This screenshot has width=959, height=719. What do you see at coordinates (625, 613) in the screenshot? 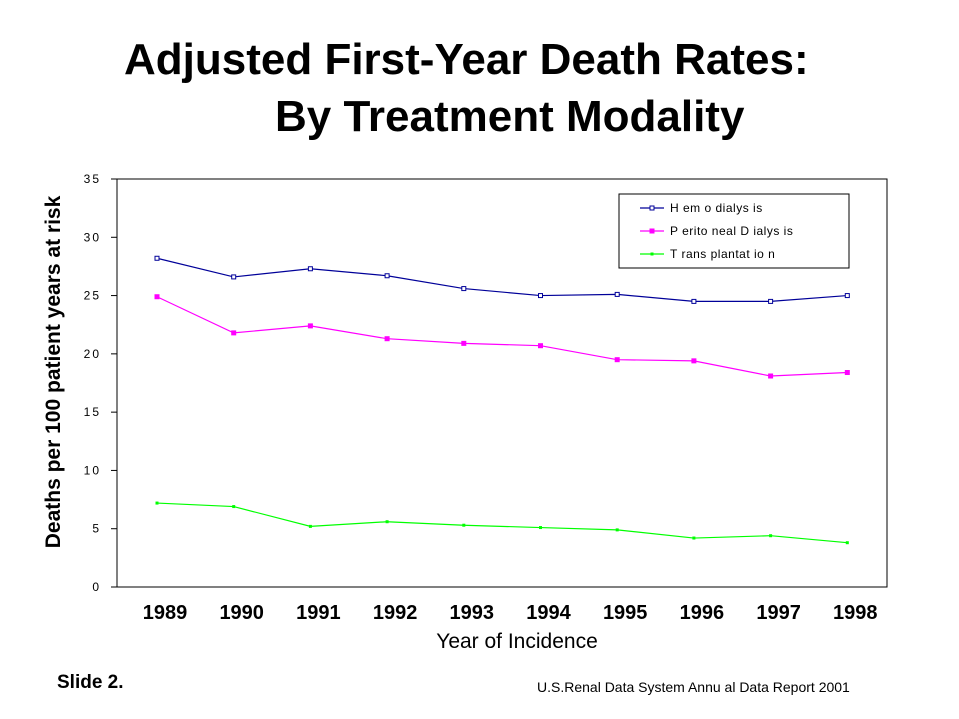
I see `x-tick-label: 1995` at bounding box center [625, 613].